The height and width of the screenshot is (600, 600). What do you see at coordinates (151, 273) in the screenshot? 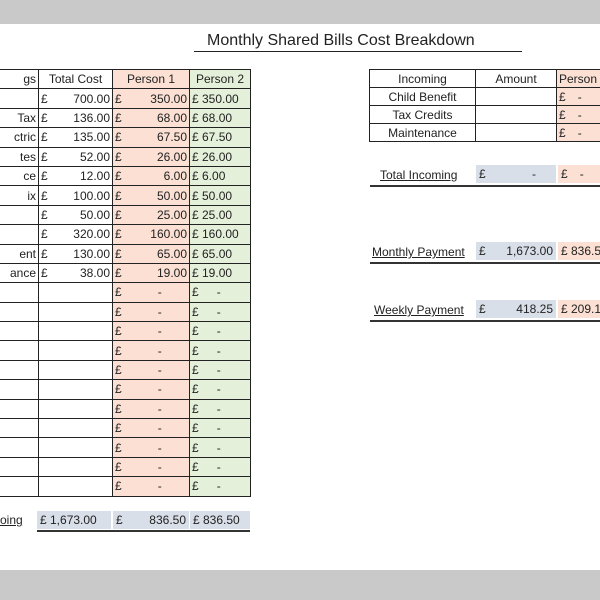
I see `person1-cell: £19.00` at bounding box center [151, 273].